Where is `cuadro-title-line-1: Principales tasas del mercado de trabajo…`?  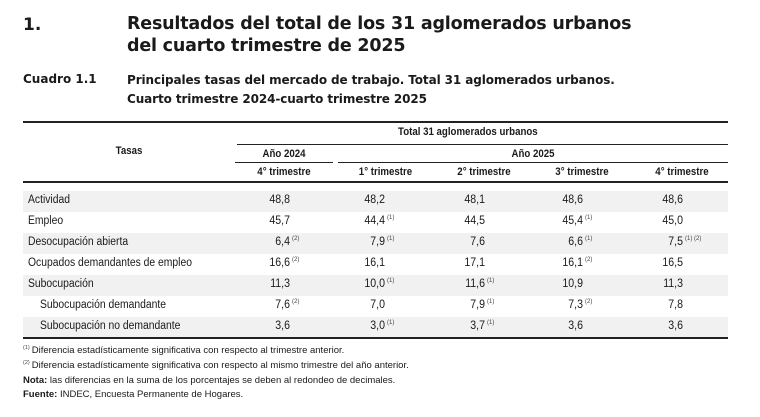 cuadro-title-line-1: Principales tasas del mercado de trabajo… is located at coordinates (371, 80).